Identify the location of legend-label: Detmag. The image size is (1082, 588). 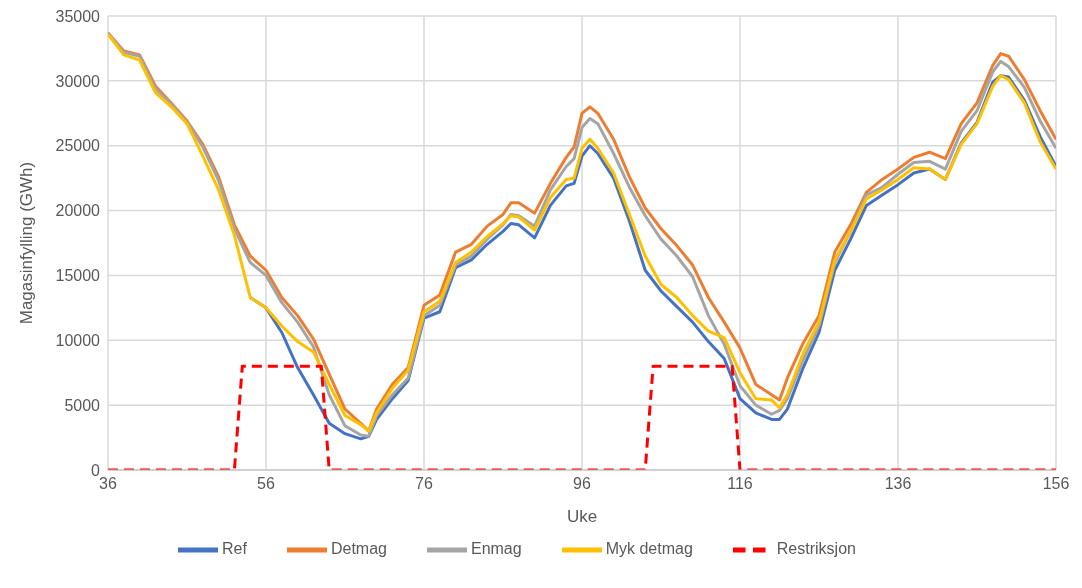
(358, 549).